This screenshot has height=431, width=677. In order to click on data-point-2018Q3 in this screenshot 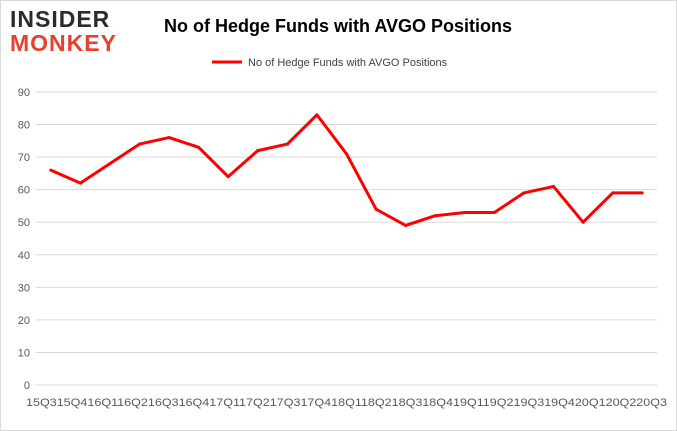, I will do `click(406, 225)`.